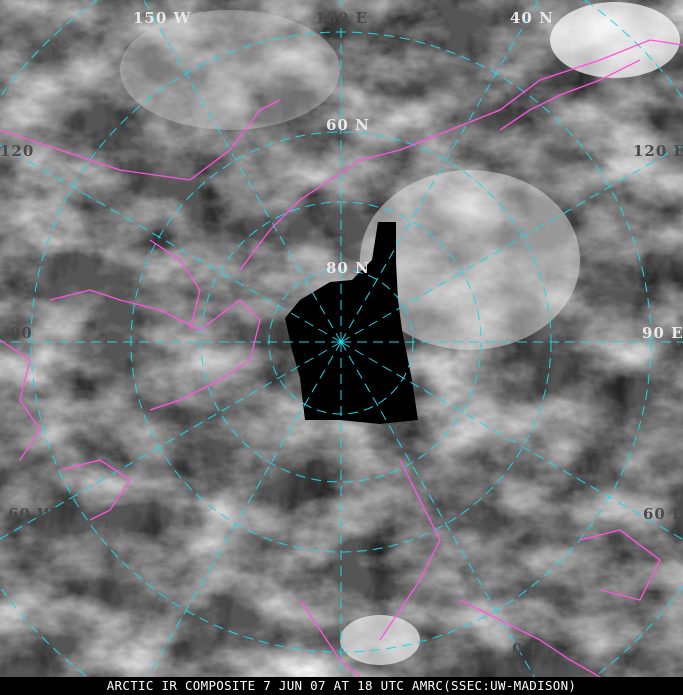  I want to click on label-40n: 40 N, so click(532, 18).